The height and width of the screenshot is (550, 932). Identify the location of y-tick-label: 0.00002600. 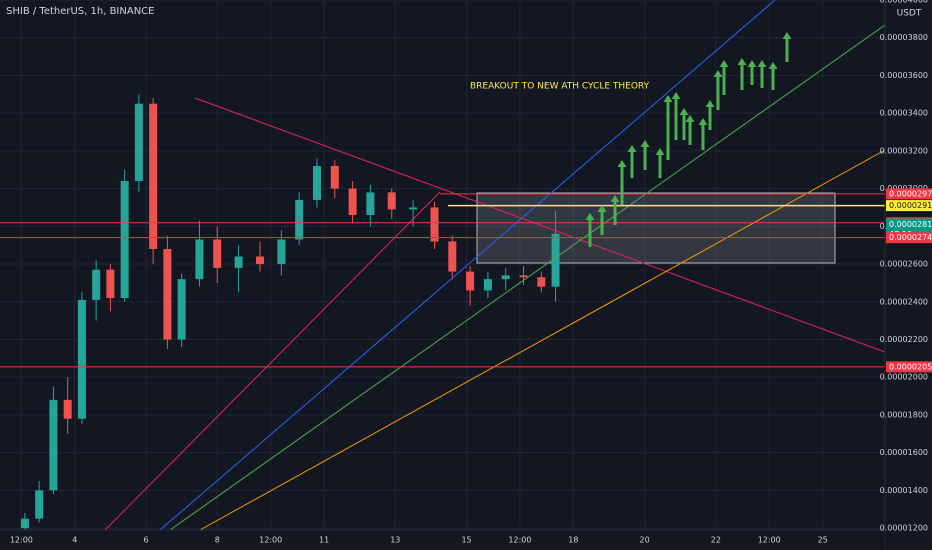
(904, 264).